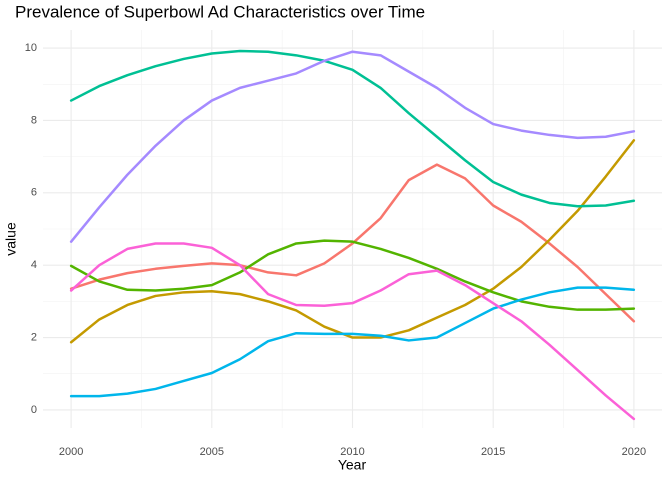 The image size is (672, 480). Describe the element at coordinates (34, 337) in the screenshot. I see `y-tick-label: 2` at that location.